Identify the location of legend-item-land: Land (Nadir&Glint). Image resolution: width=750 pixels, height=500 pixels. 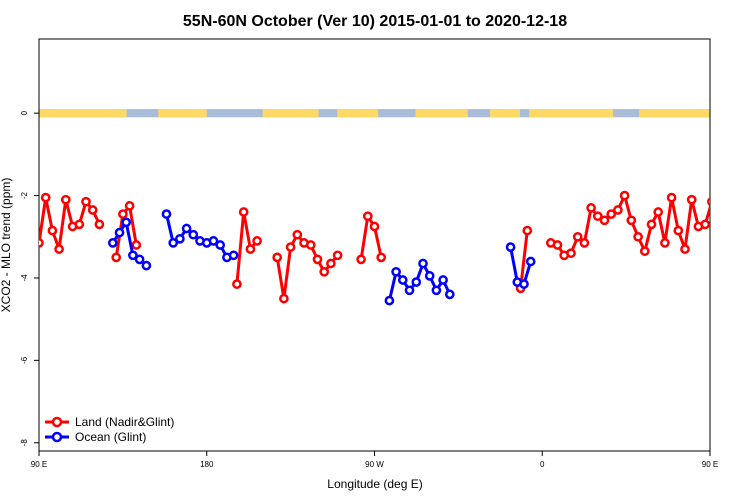
(109, 422).